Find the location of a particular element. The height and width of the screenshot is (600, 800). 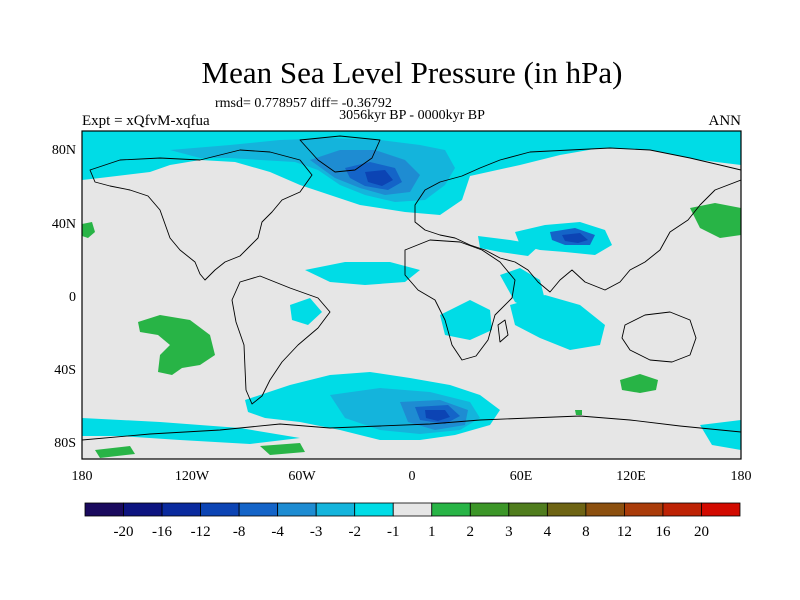

colorbar-label: -4 is located at coordinates (277, 532).